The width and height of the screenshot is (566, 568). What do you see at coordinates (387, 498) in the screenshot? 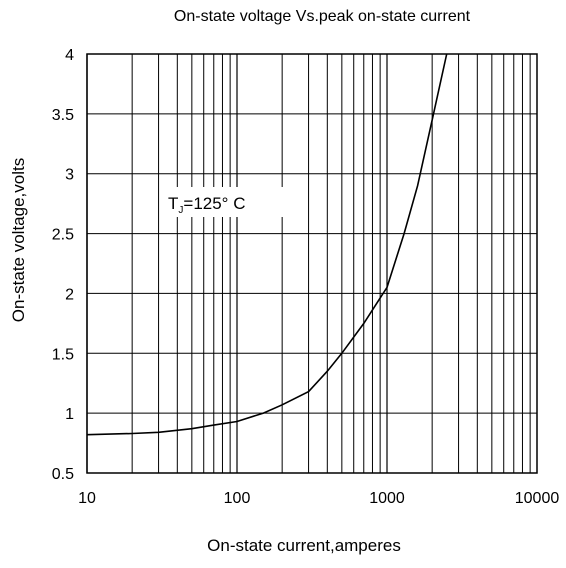
I see `x-tick-label: 1000` at bounding box center [387, 498].